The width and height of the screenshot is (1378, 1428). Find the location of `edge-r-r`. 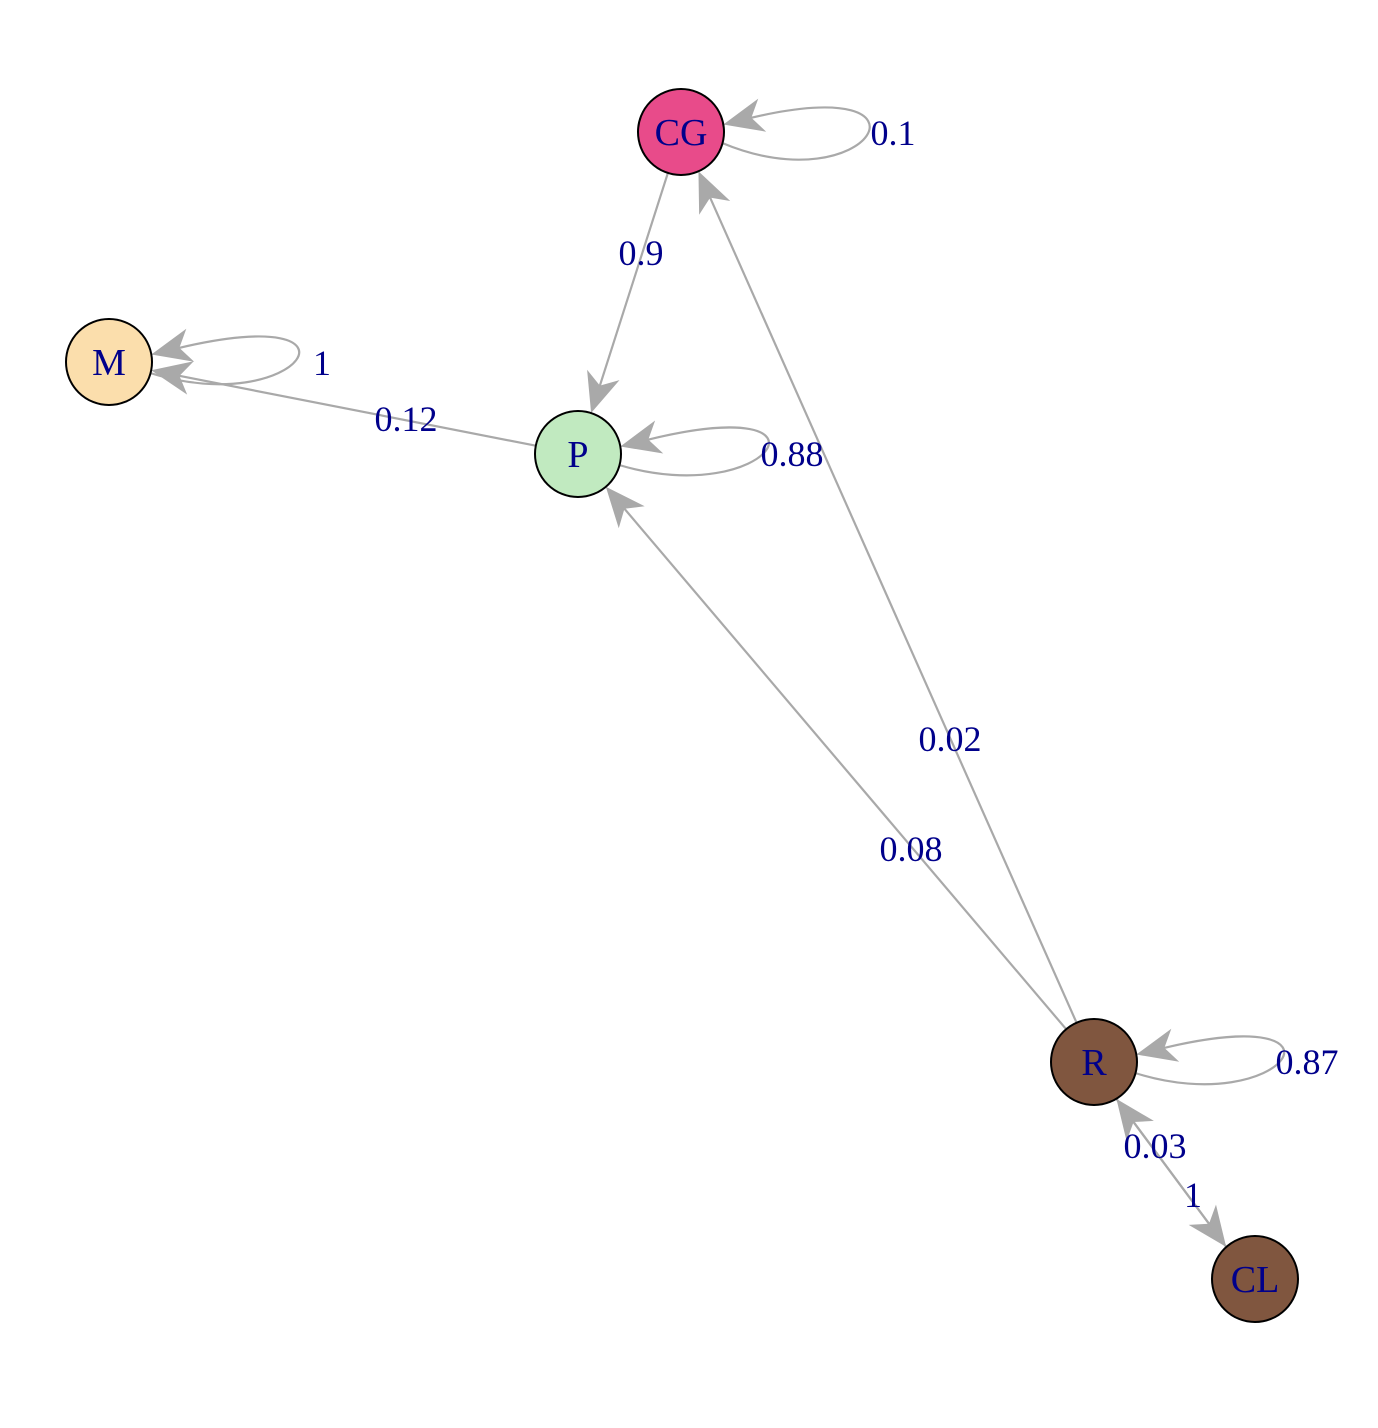

edge-r-r is located at coordinates (1210, 1057).